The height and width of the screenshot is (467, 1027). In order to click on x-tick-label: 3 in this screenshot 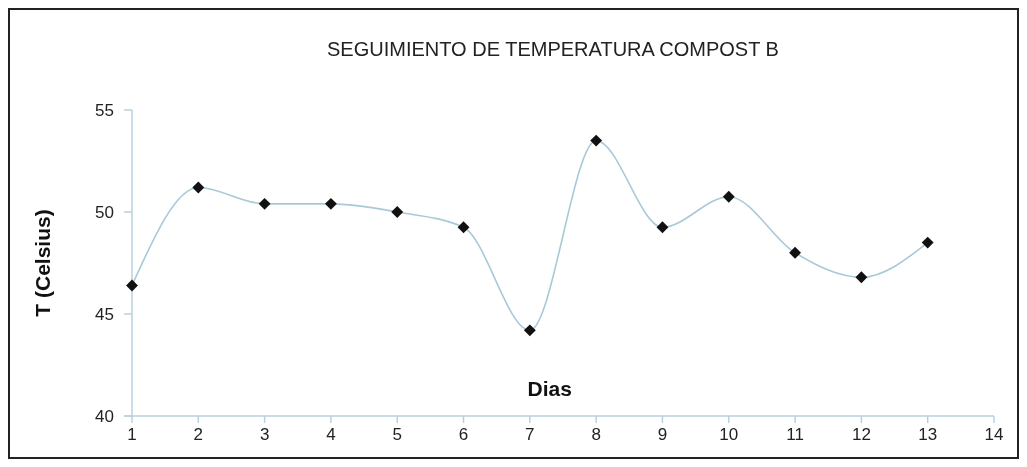, I will do `click(264, 434)`.